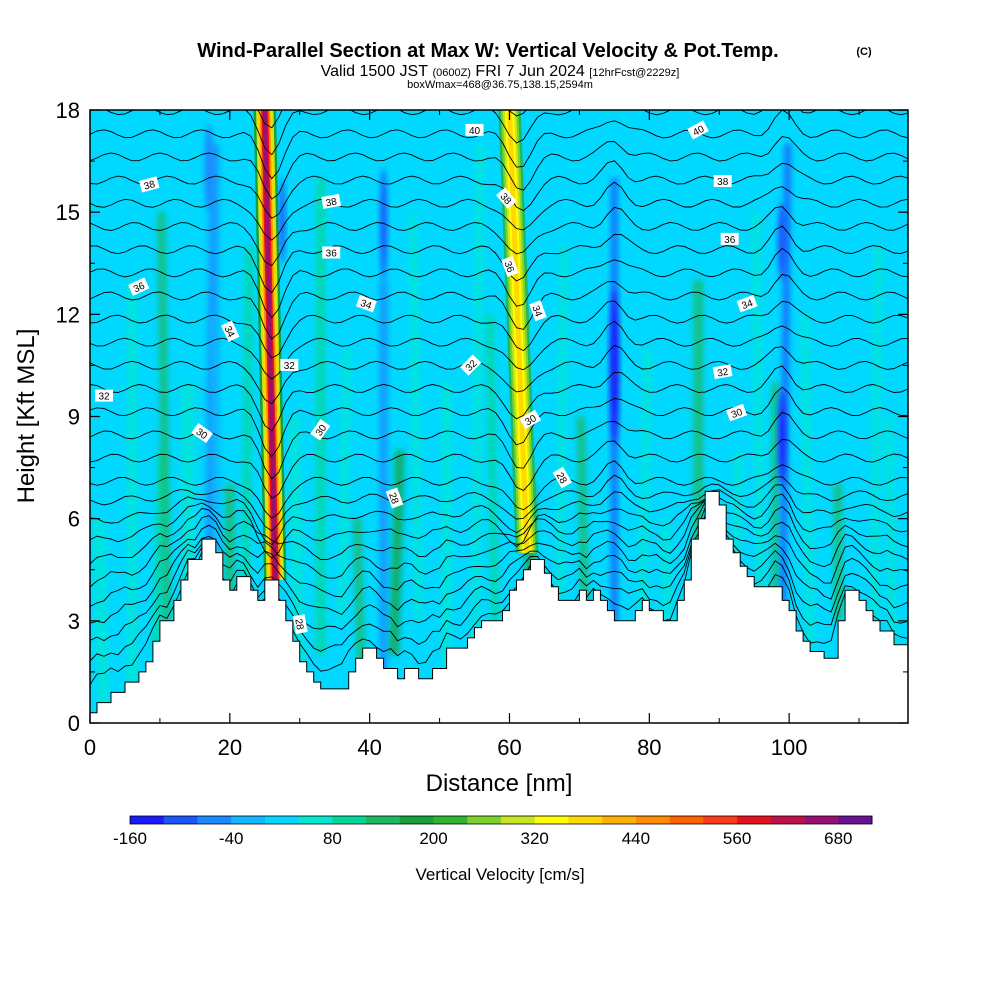 The height and width of the screenshot is (1000, 1000). I want to click on isentrope-label-text: 32, so click(290, 366).